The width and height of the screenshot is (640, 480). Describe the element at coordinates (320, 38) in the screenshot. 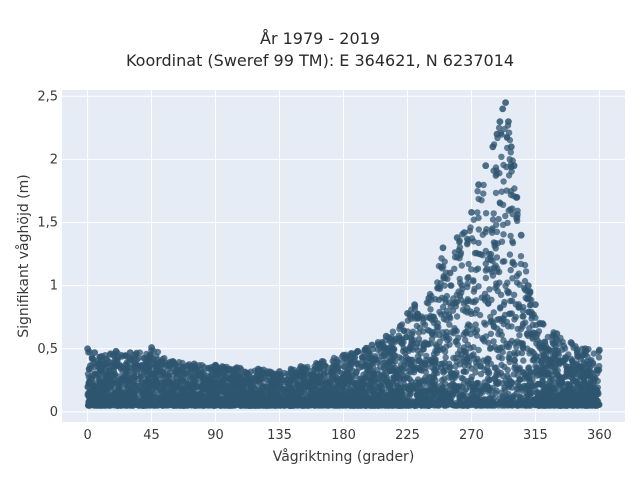

I see `chart-title: År 1979 - 2019` at that location.